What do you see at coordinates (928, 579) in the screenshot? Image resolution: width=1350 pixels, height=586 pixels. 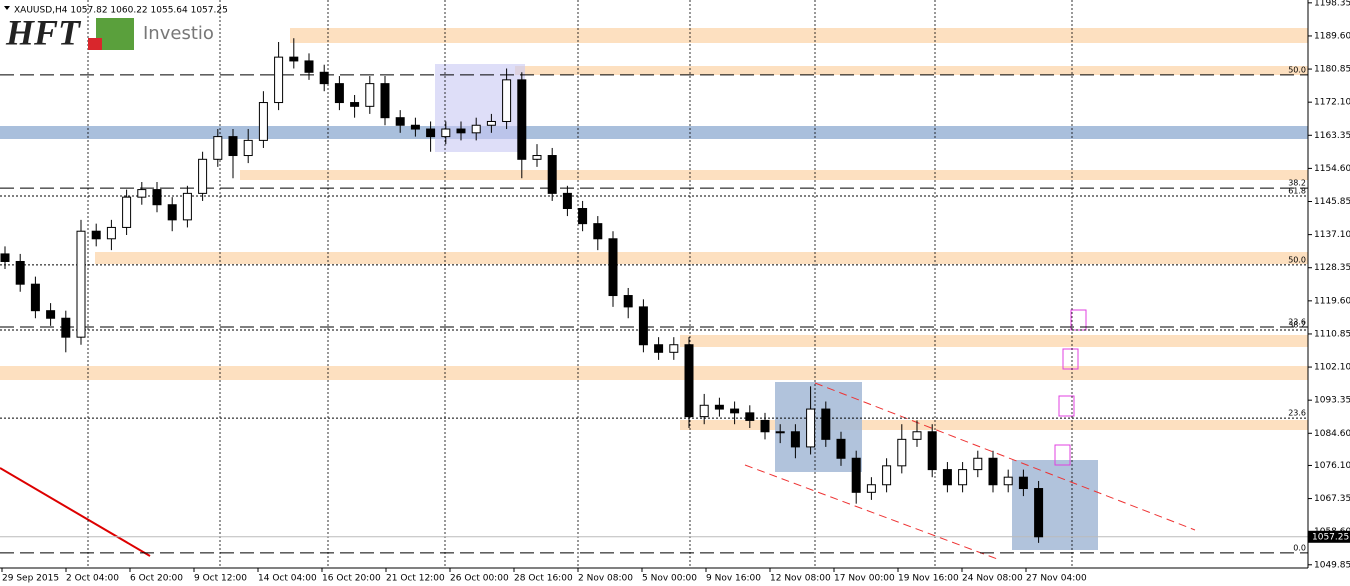 I see `x-tick-label: 19 Nov 16:00` at bounding box center [928, 579].